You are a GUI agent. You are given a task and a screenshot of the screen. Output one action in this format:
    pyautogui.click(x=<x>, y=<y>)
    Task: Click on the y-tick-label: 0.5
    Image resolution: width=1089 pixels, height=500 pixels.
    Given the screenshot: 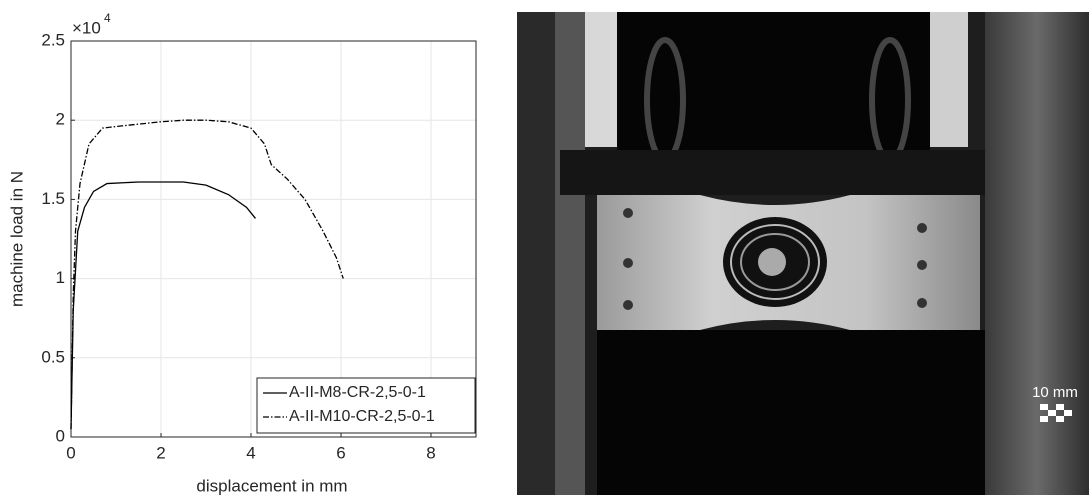 What is the action you would take?
    pyautogui.click(x=53, y=356)
    